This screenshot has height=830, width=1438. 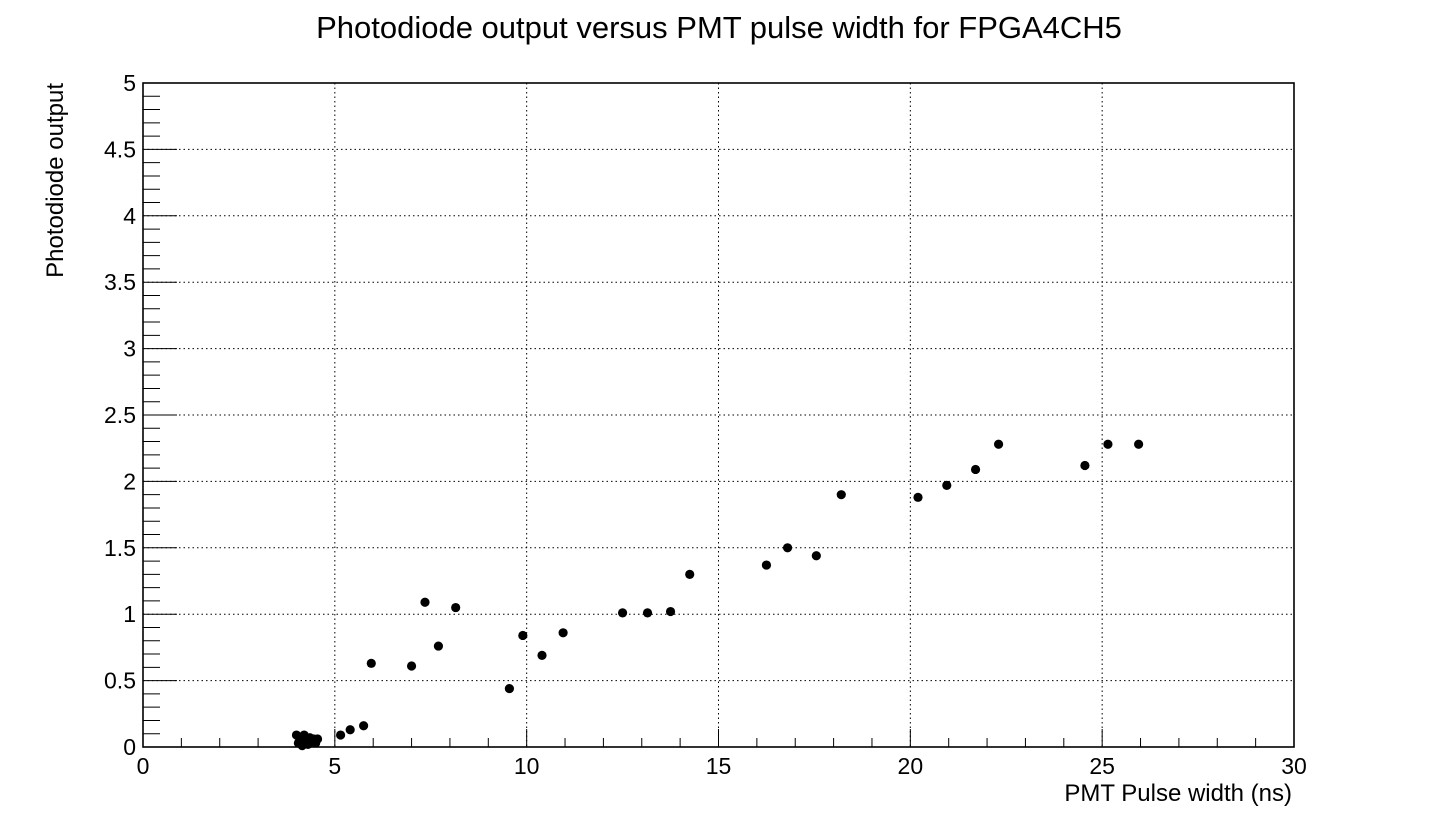 What do you see at coordinates (129, 83) in the screenshot?
I see `y-tick-label: 5` at bounding box center [129, 83].